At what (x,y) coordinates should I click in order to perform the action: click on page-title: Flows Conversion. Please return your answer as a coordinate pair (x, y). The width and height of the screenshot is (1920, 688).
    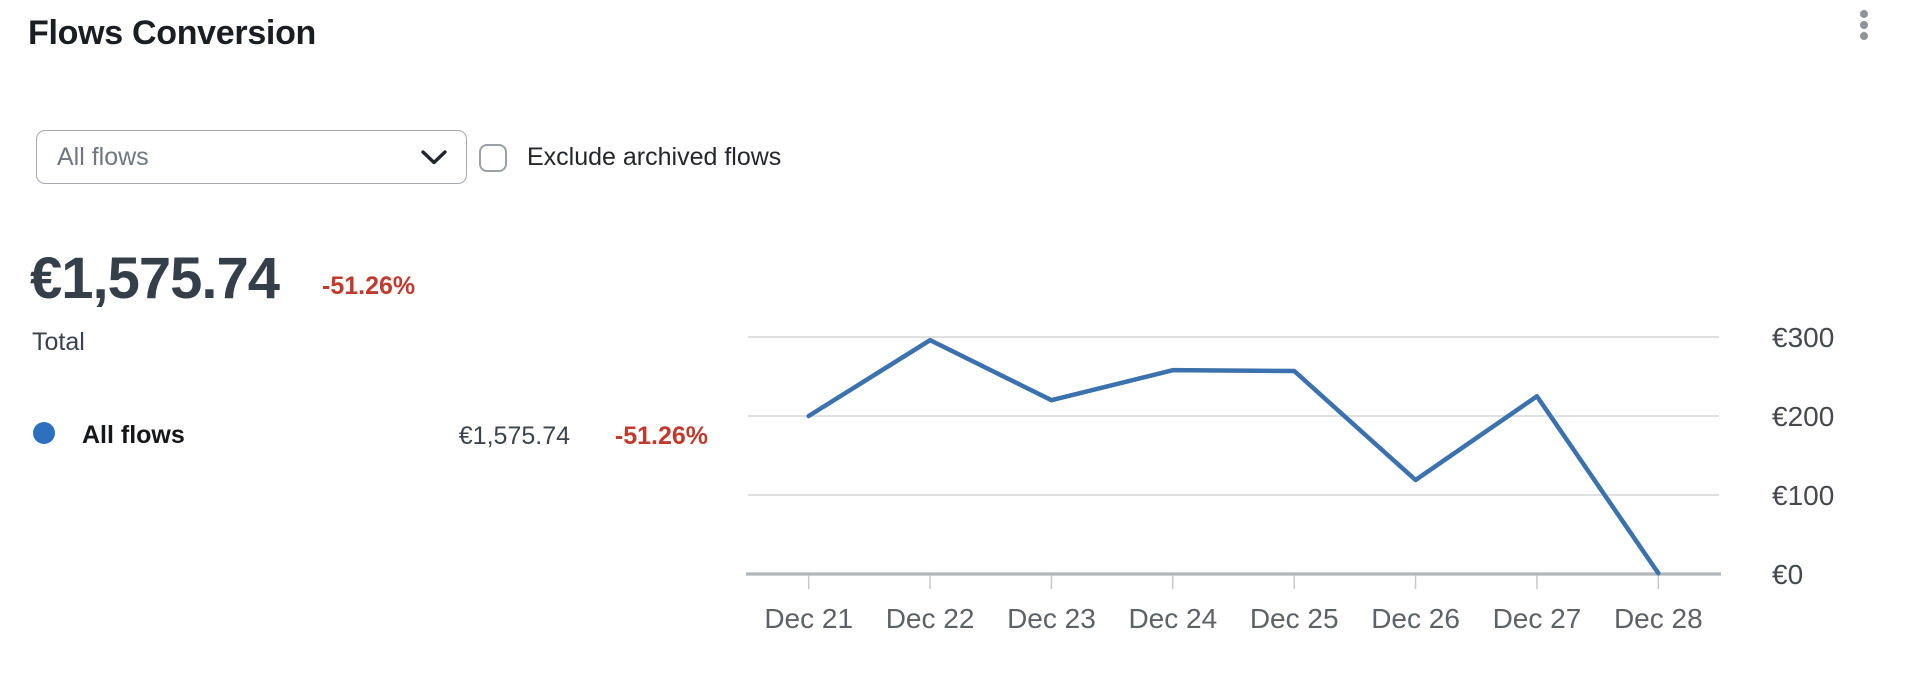
    Looking at the image, I should click on (172, 33).